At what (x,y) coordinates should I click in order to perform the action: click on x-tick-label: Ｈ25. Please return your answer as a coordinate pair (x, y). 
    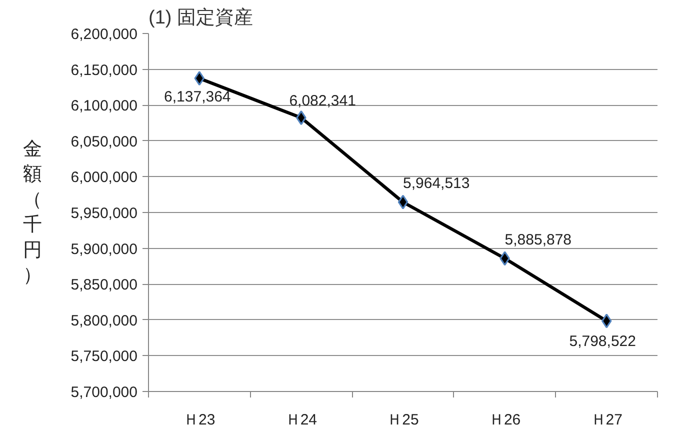
    Looking at the image, I should click on (403, 420).